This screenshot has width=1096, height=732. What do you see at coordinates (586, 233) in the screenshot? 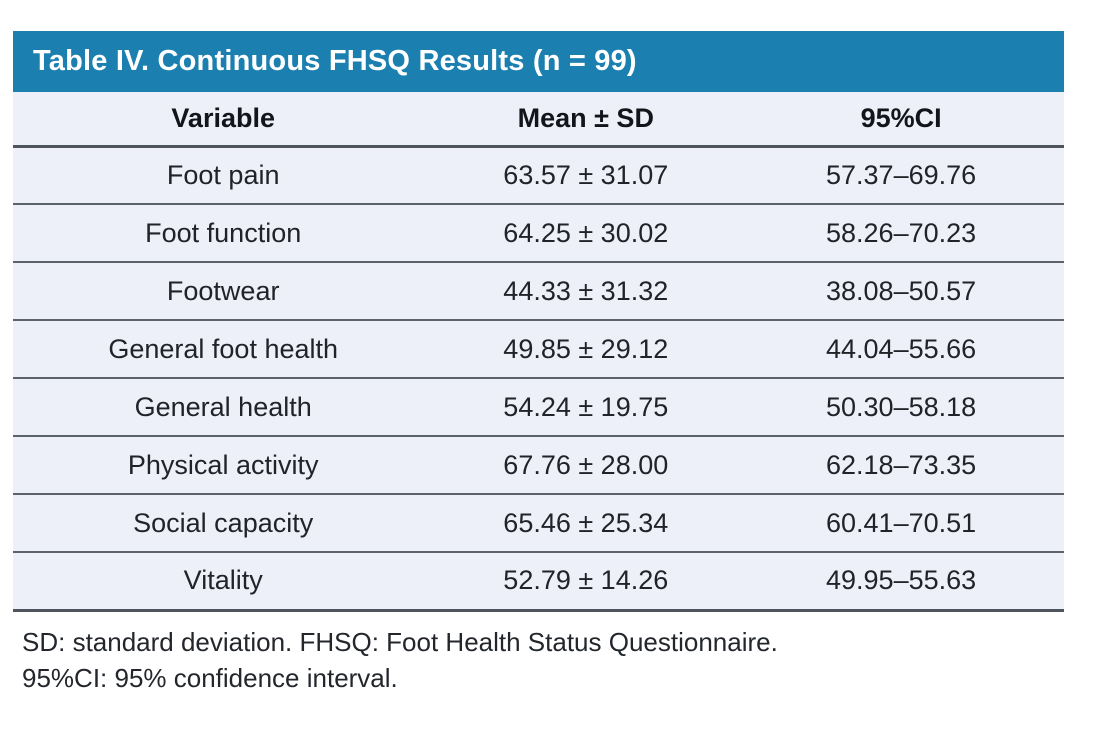
I see `cell-mean-sd: 64.25 ± 30.02` at bounding box center [586, 233].